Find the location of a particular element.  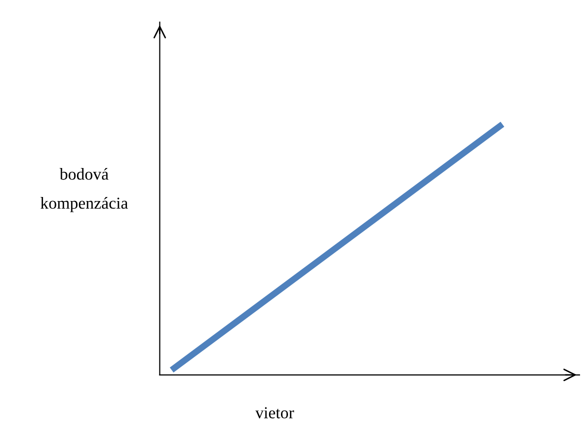

y-axis-title: bodová kompenzácia is located at coordinates (84, 190).